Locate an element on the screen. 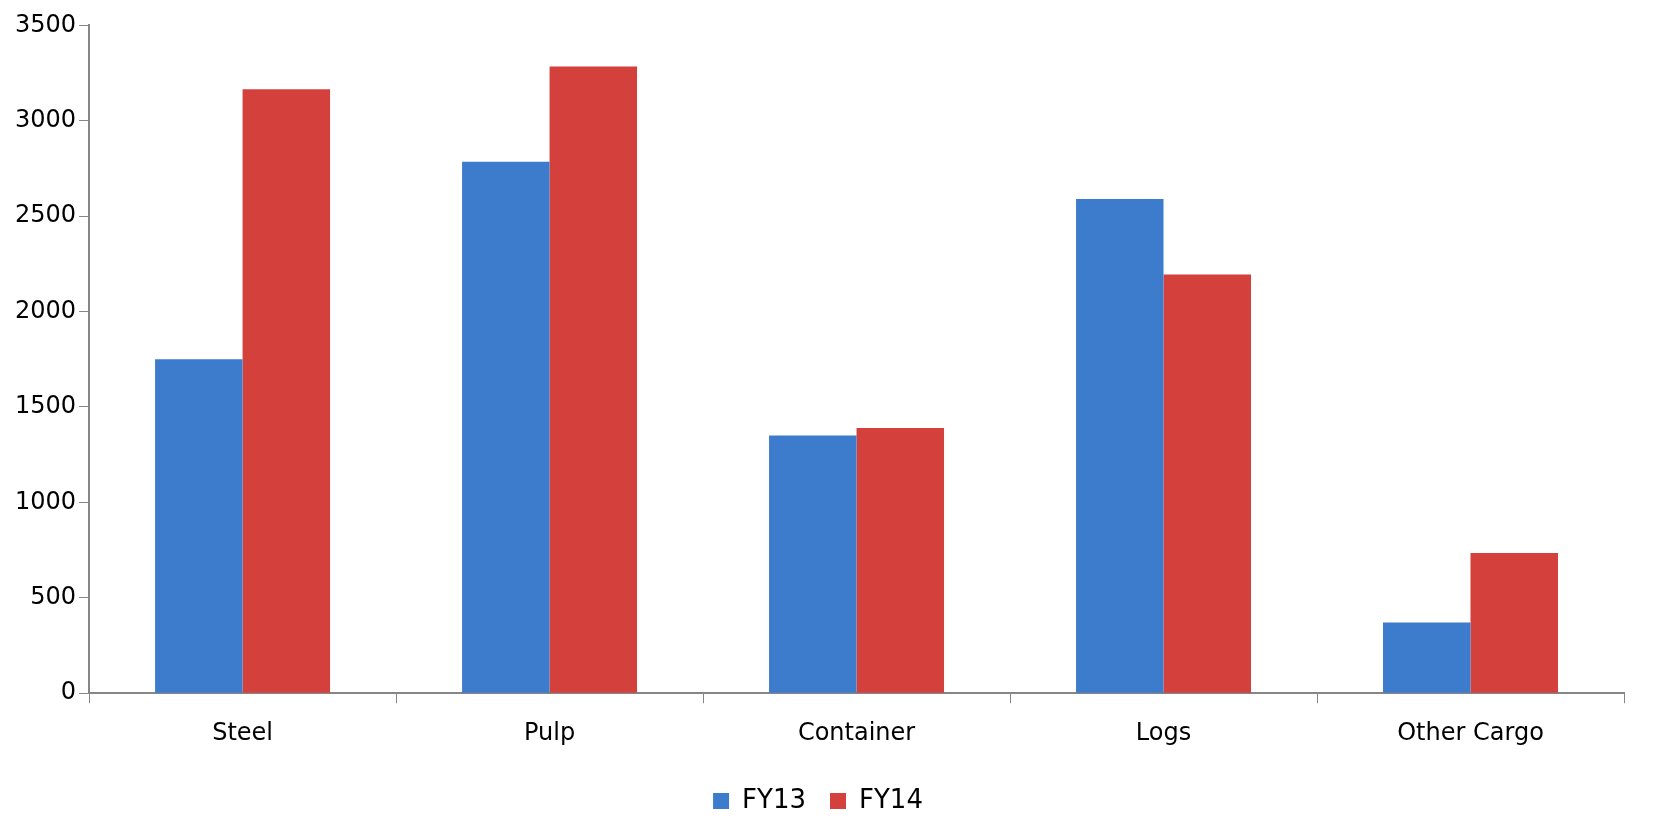 The width and height of the screenshot is (1656, 840). x-tick-label: Logs is located at coordinates (1163, 731).